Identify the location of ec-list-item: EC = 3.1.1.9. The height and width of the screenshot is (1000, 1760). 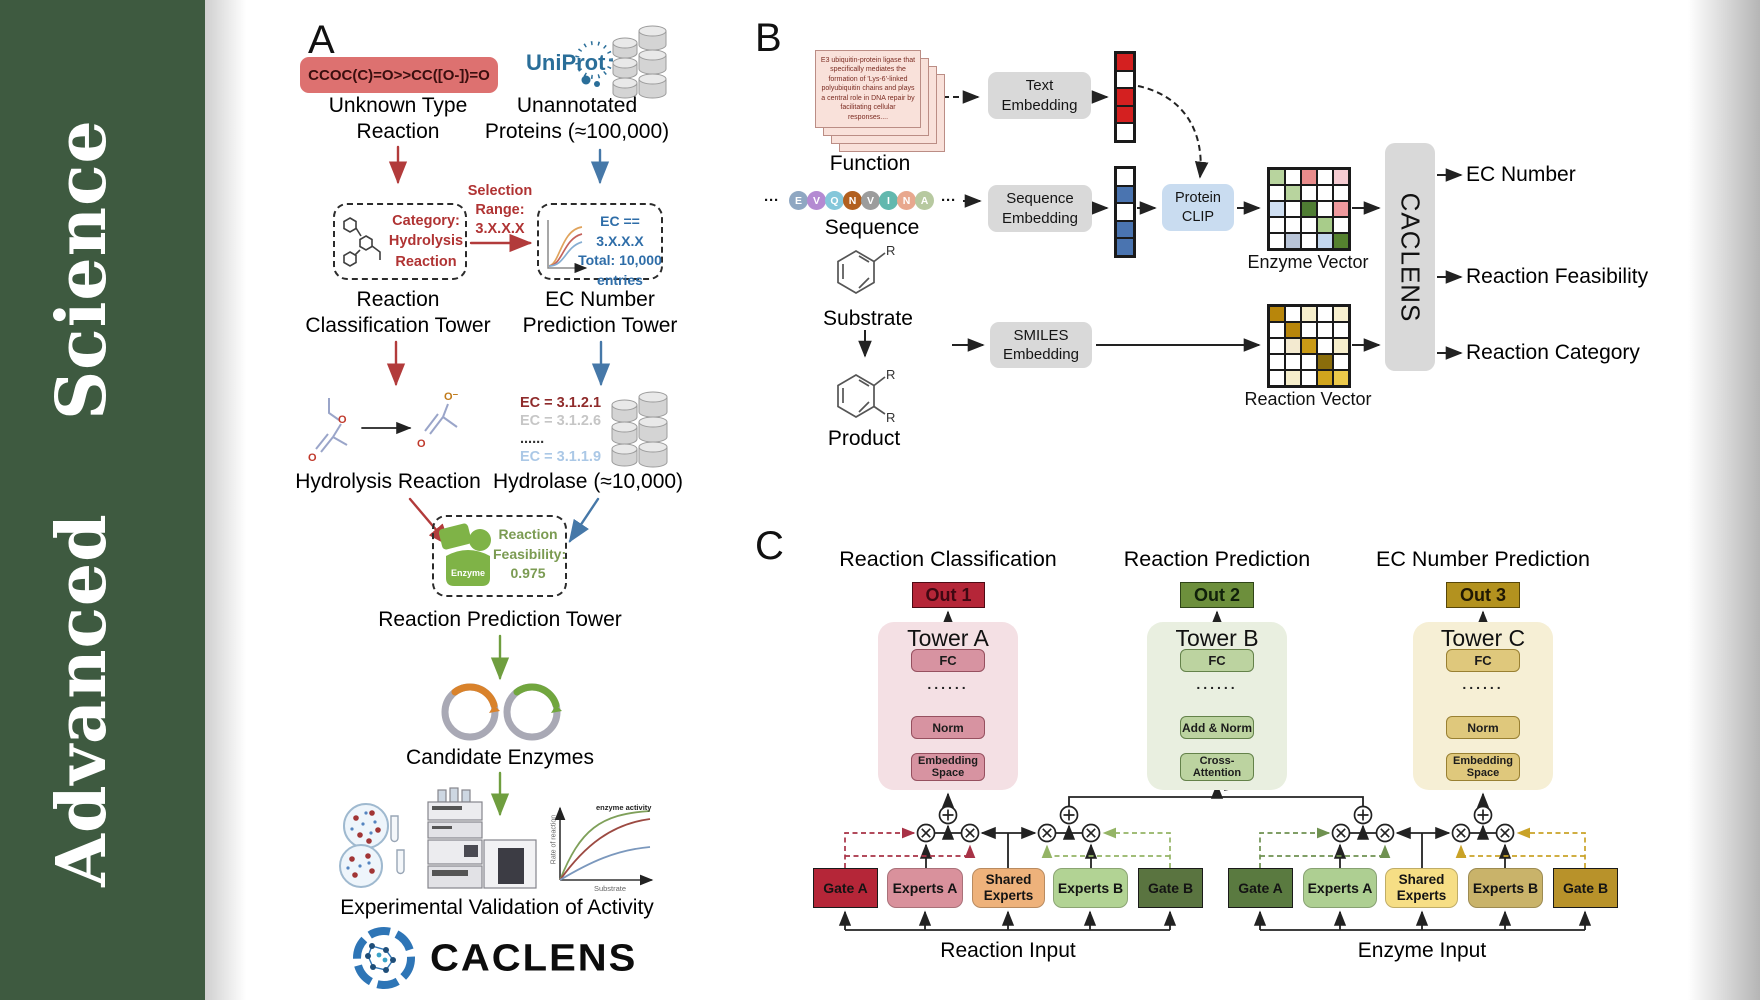
(561, 457).